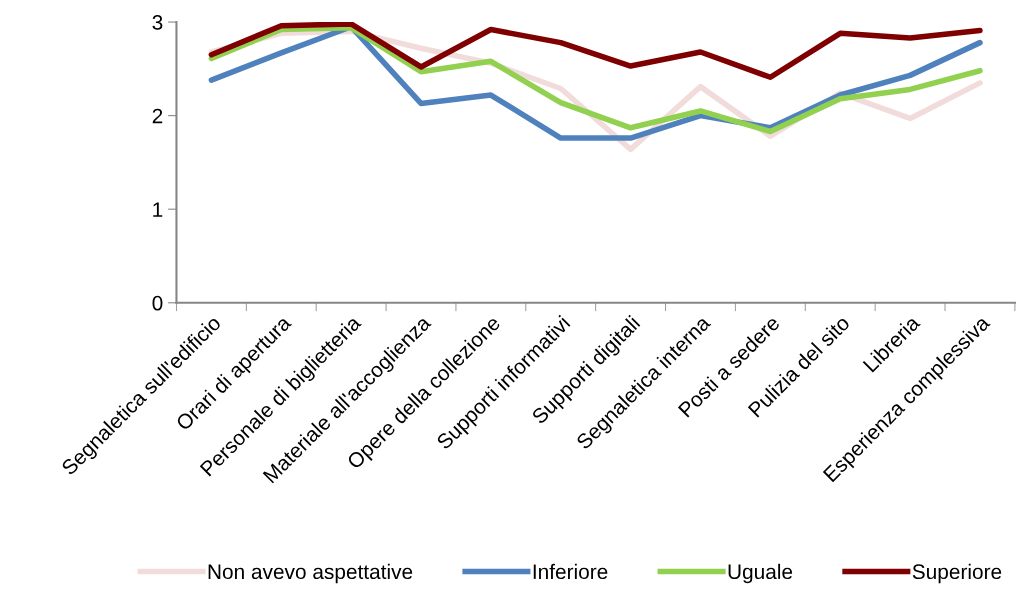 The height and width of the screenshot is (596, 1020). I want to click on y-tick-label: 0, so click(157, 303).